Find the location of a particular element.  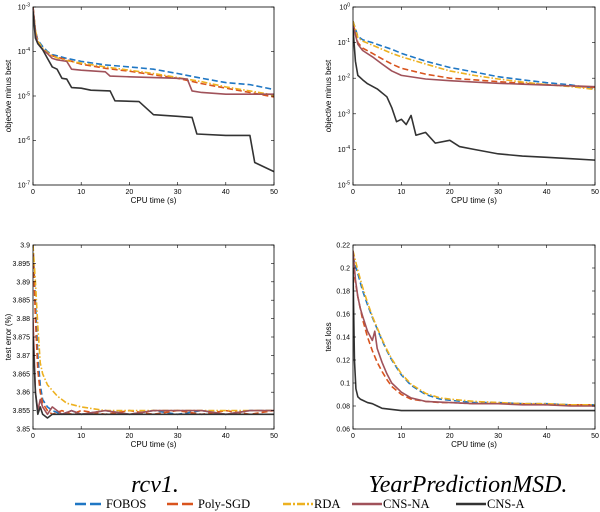

legend-label-fobos: FOBOS is located at coordinates (126, 504).